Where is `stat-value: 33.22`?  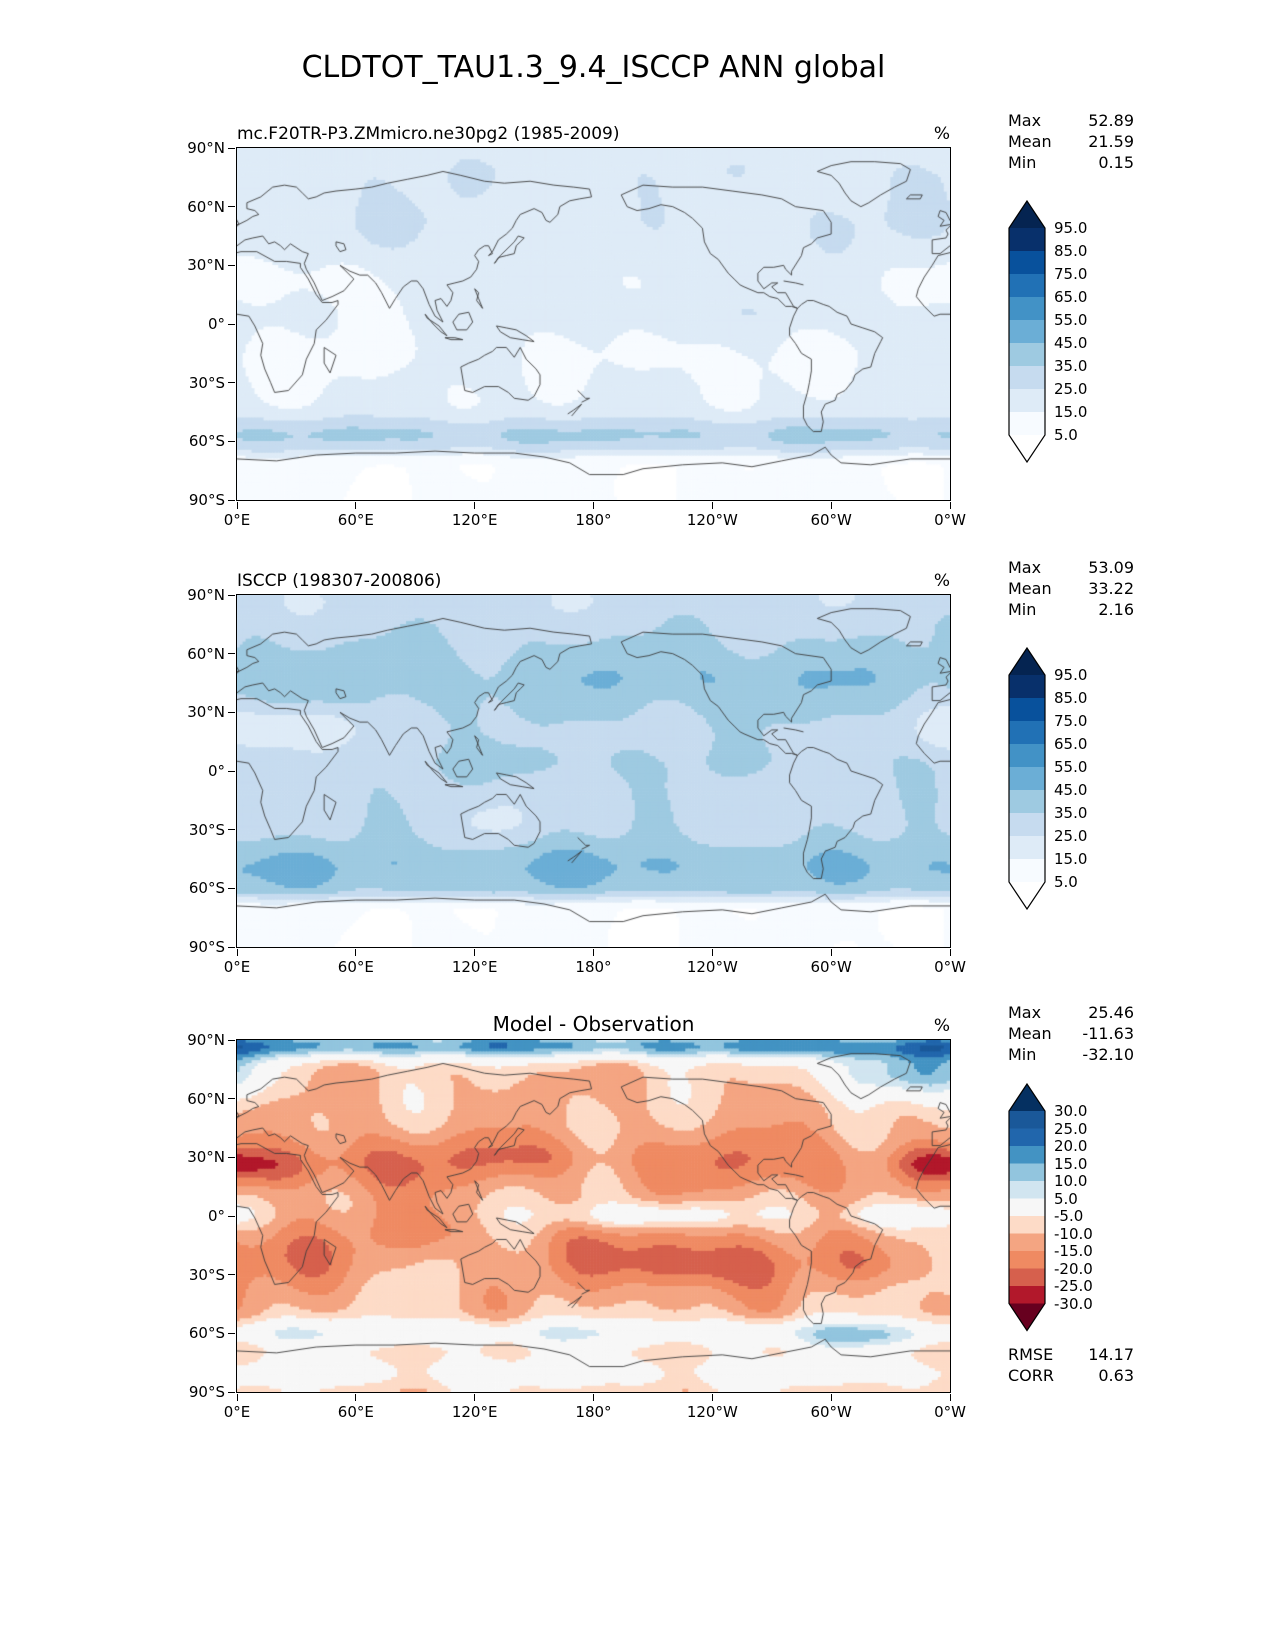
stat-value: 33.22 is located at coordinates (1111, 588).